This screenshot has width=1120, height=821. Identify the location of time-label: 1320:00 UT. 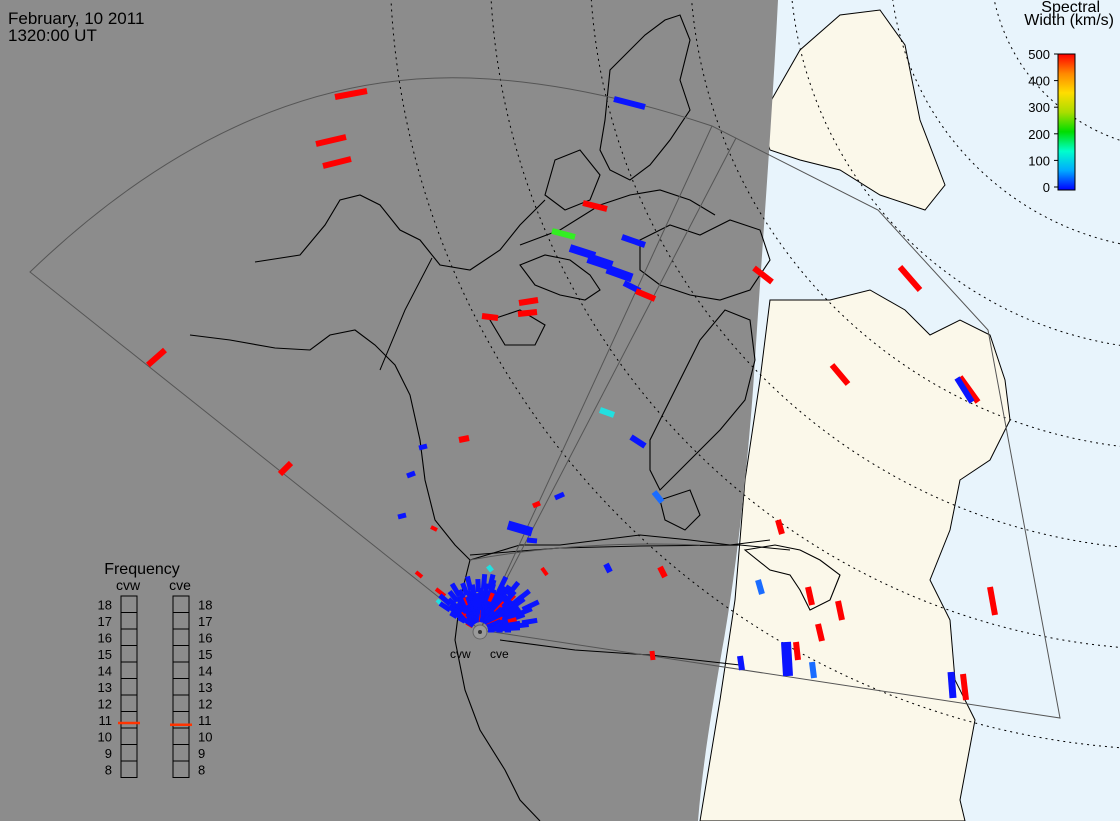
(52, 35).